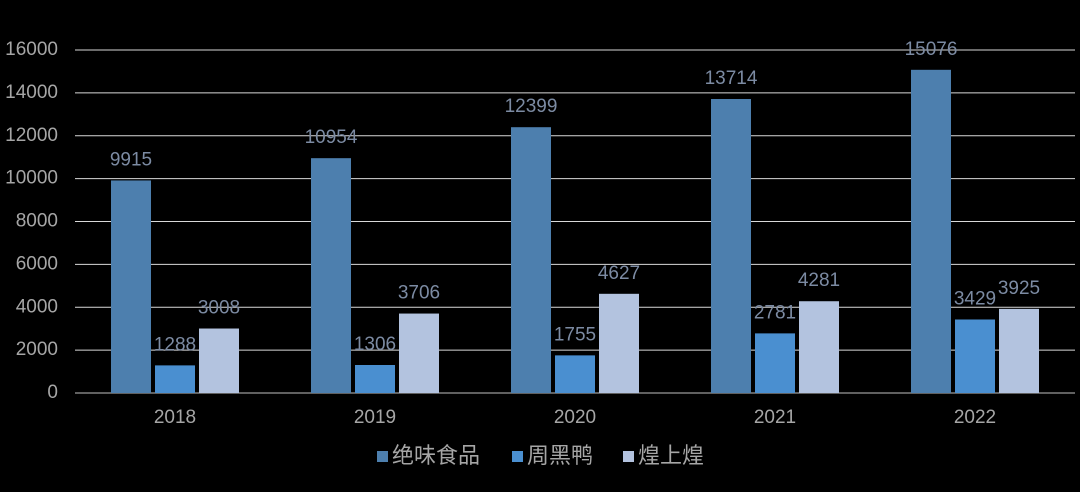  Describe the element at coordinates (671, 455) in the screenshot. I see `legend-label: 煌上煌` at that location.